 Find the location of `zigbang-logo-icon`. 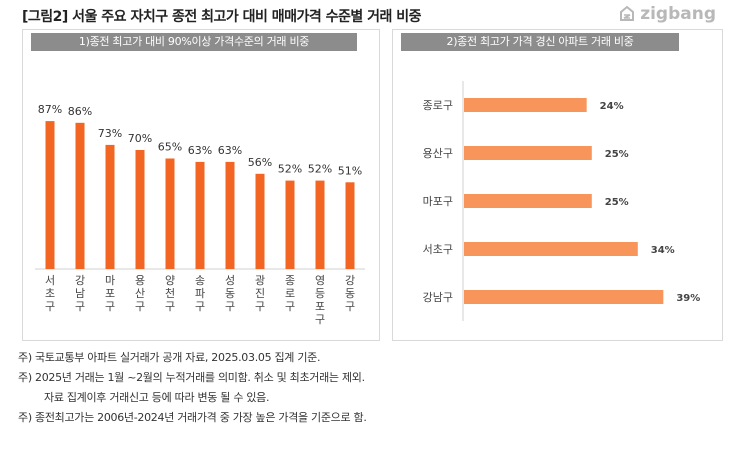

zigbang-logo-icon is located at coordinates (627, 13).